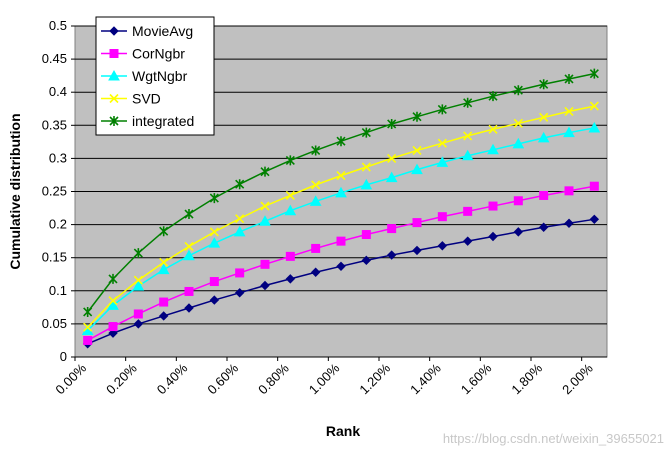 This screenshot has height=456, width=671. I want to click on legend-item: WgtNgbr, so click(144, 76).